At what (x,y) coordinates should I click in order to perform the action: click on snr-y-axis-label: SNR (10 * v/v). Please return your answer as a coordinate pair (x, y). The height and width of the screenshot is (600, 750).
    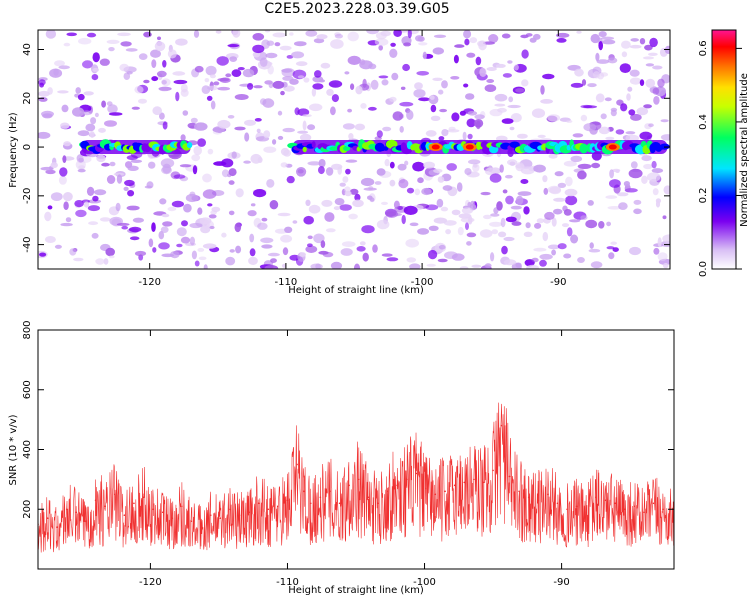
    Looking at the image, I should click on (13, 449).